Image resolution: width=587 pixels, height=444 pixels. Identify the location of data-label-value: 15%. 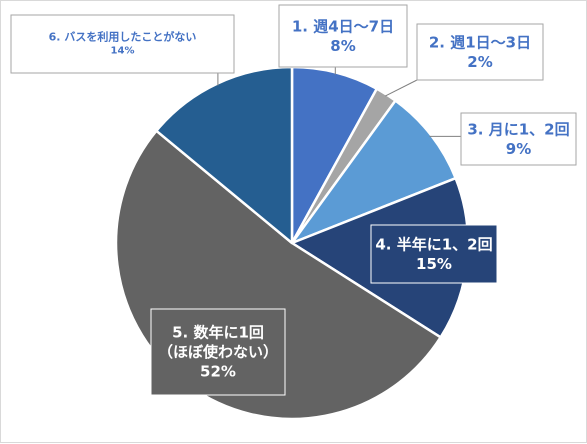
(434, 264).